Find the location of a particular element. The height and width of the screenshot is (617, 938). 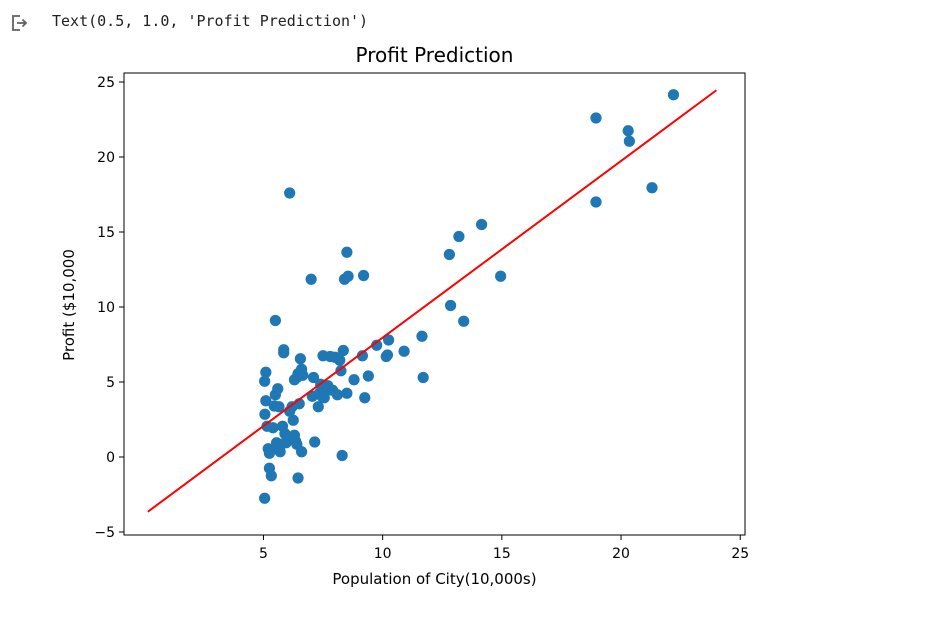

x-tick-label: 20 is located at coordinates (621, 554).